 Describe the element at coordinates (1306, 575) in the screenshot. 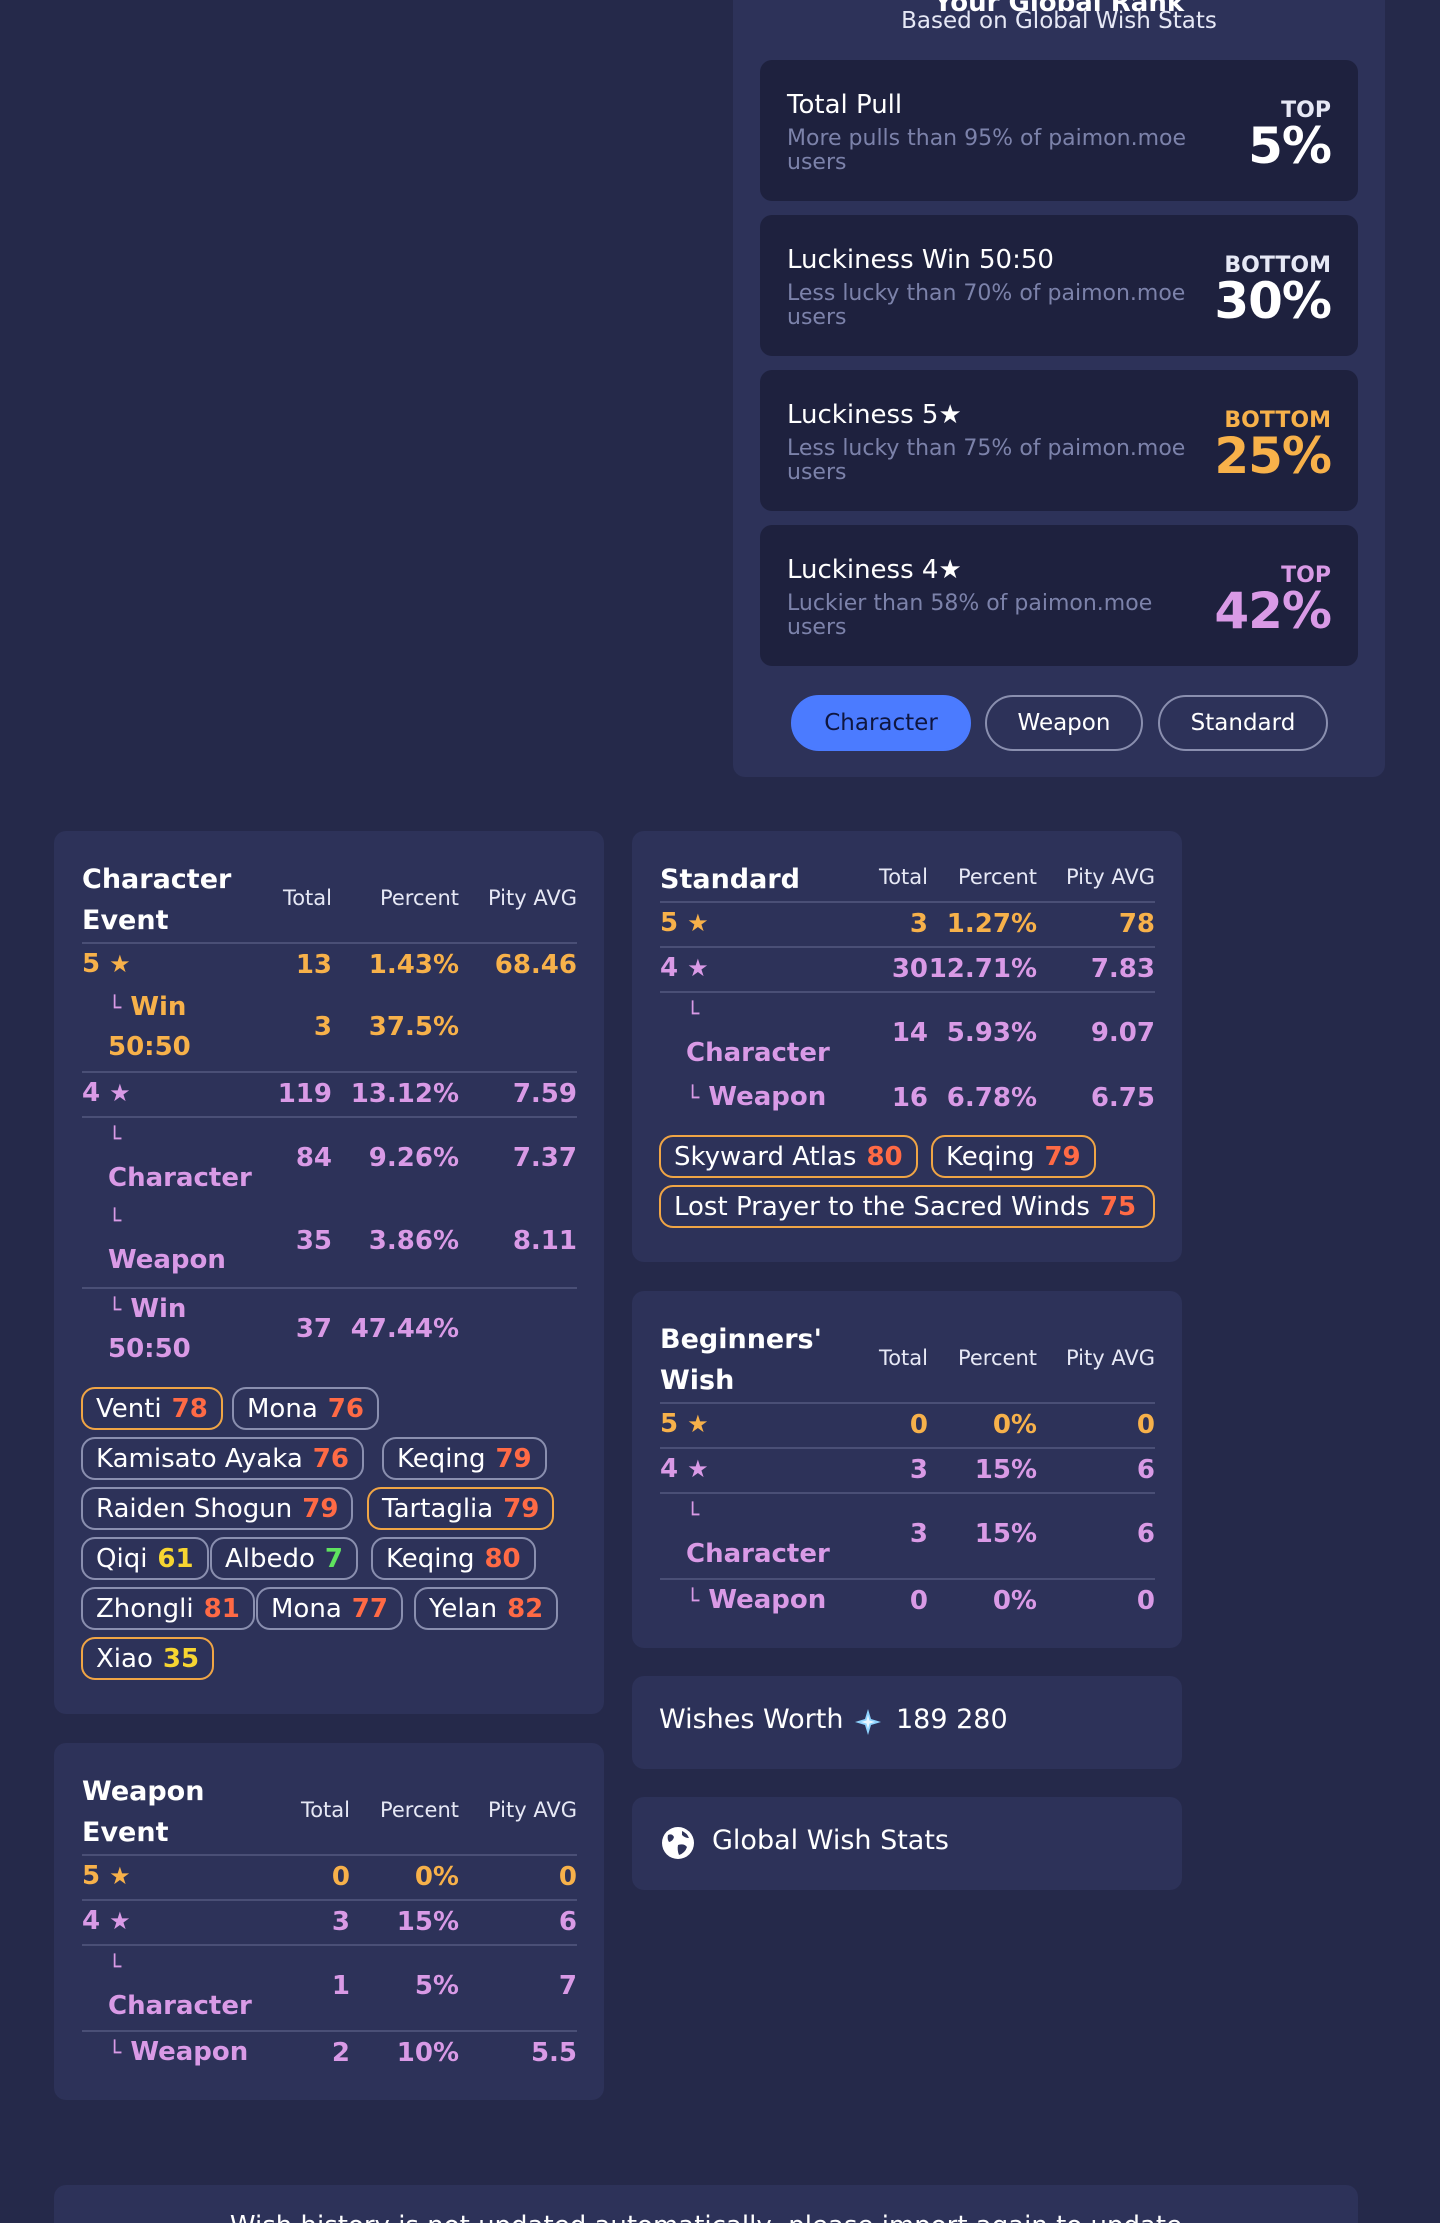

I see `rank-card-position: TOP` at that location.